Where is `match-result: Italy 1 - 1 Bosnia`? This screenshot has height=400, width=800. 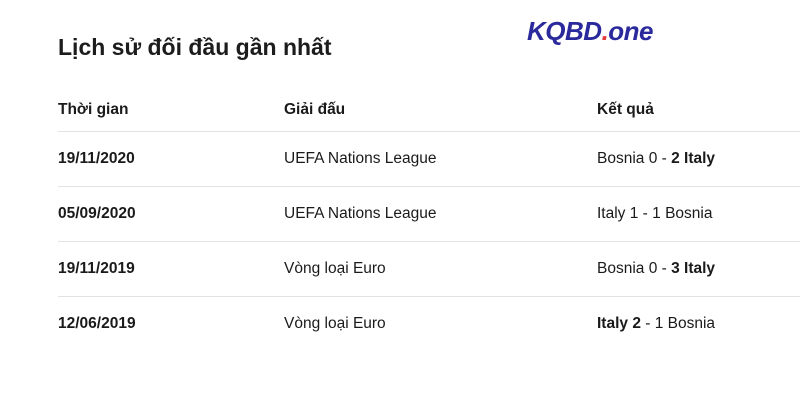 match-result: Italy 1 - 1 Bosnia is located at coordinates (698, 214).